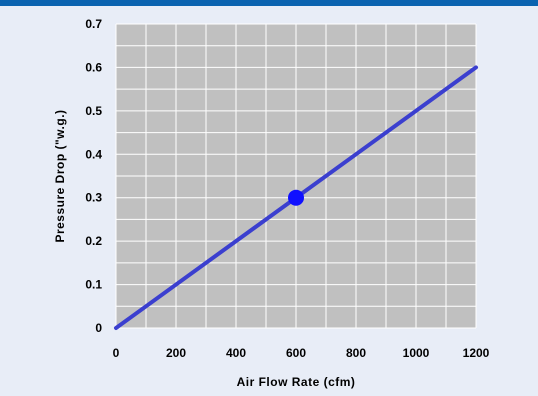 The image size is (538, 396). What do you see at coordinates (93, 111) in the screenshot?
I see `y-tick-label: 0.5` at bounding box center [93, 111].